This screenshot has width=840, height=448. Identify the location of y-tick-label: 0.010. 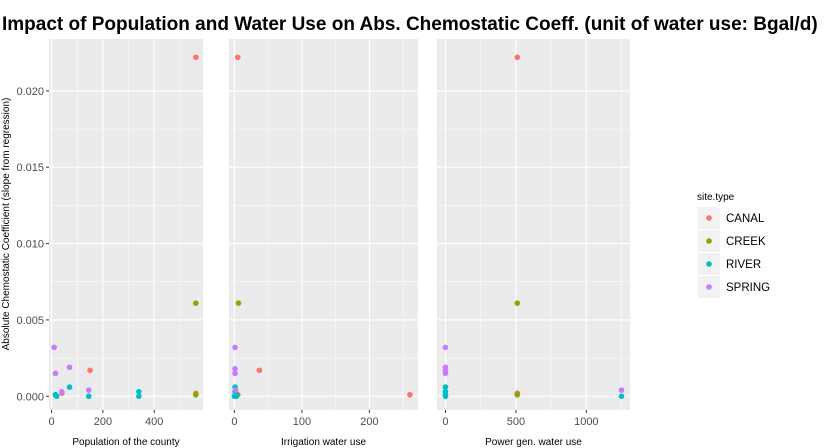
(30, 245).